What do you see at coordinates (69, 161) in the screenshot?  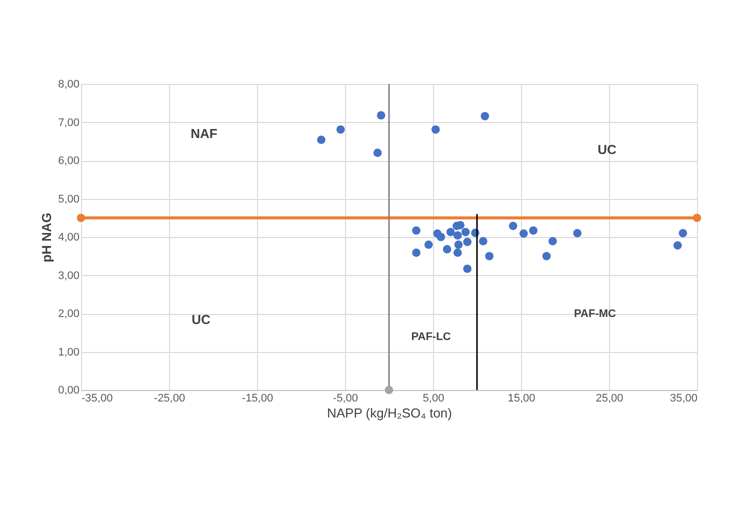 I see `y-tick-label: 6,00` at bounding box center [69, 161].